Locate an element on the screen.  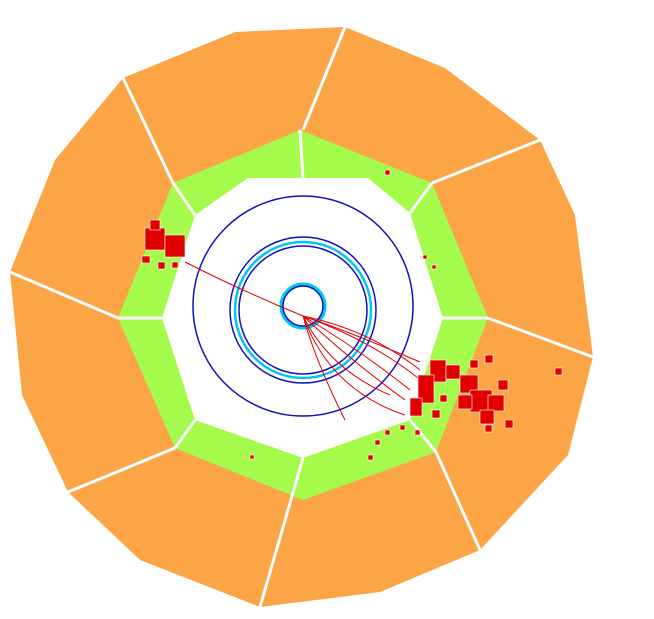
tracker-layers is located at coordinates (303, 306).